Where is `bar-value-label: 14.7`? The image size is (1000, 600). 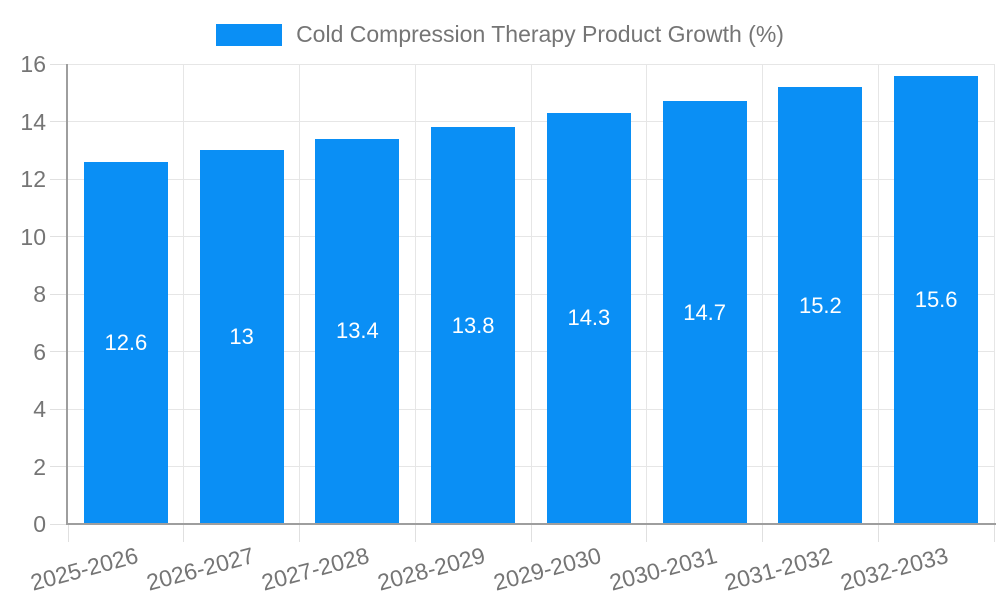 bar-value-label: 14.7 is located at coordinates (705, 312).